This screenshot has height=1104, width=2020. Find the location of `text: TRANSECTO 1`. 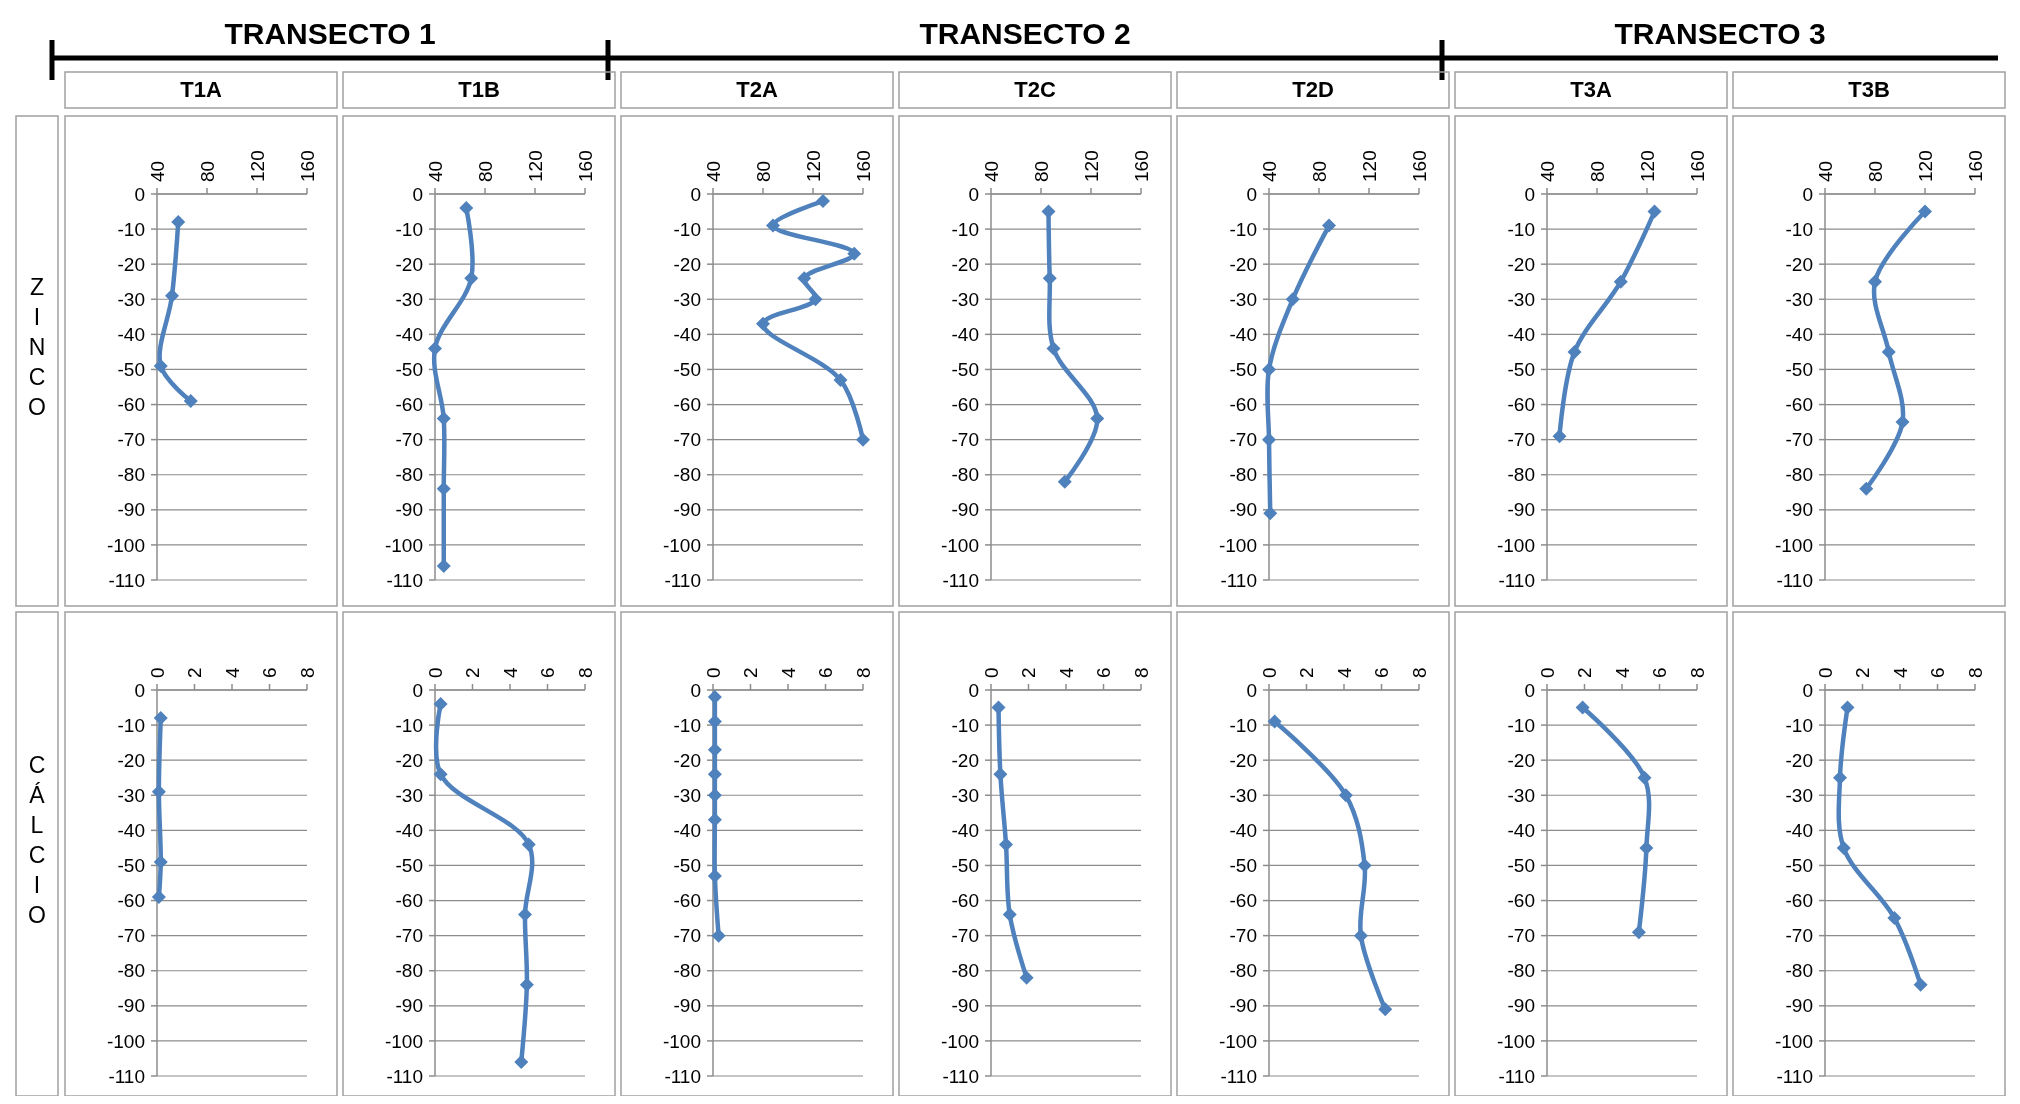

text: TRANSECTO 1 is located at coordinates (330, 33).